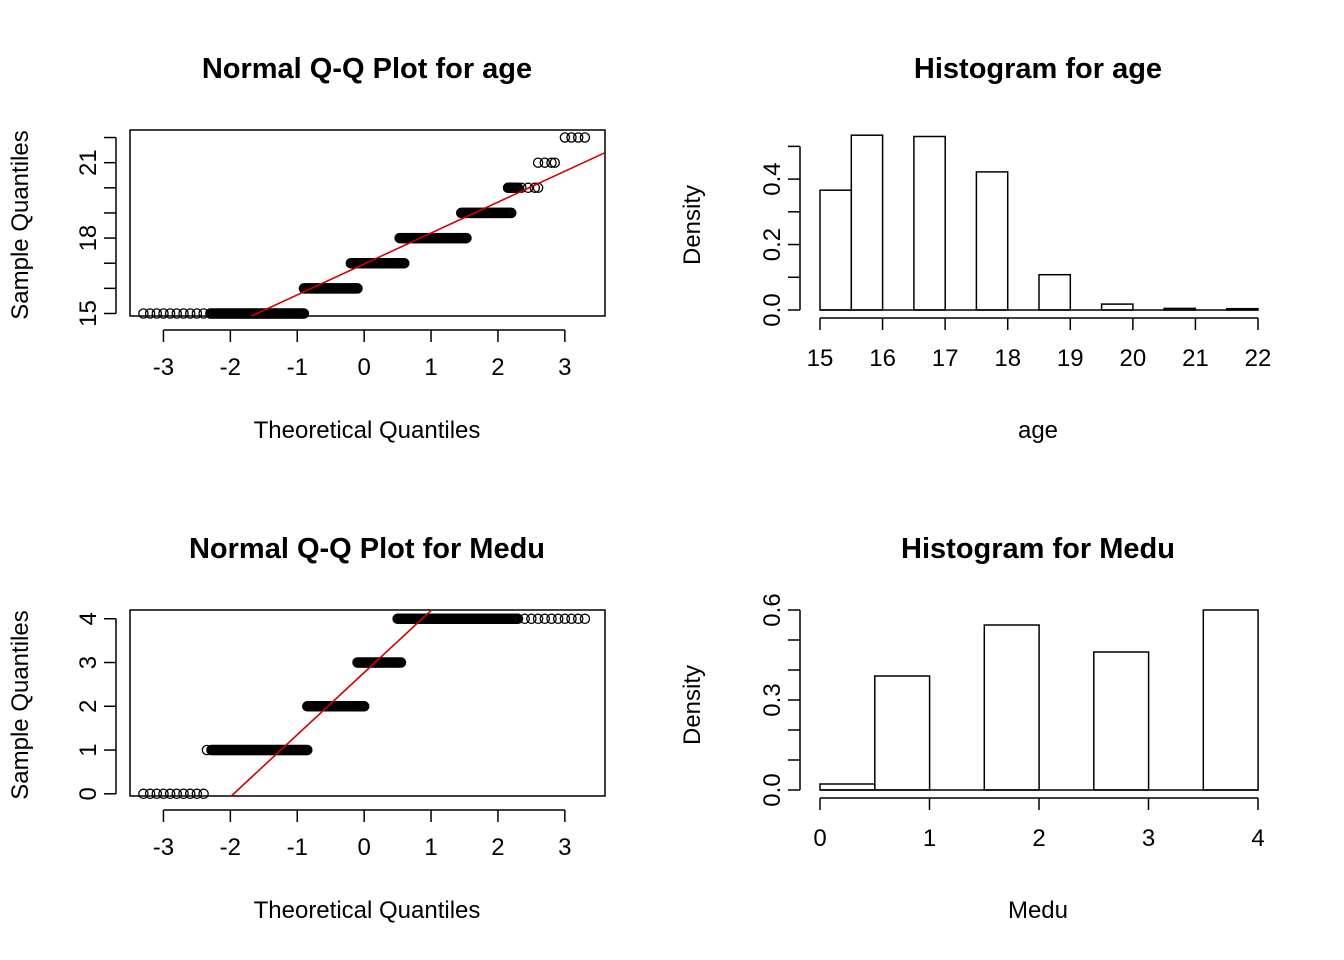  I want to click on axes: 15 16 17 18 19 20 21 22 0.0 0.2 0.4, so click(1015, 258).